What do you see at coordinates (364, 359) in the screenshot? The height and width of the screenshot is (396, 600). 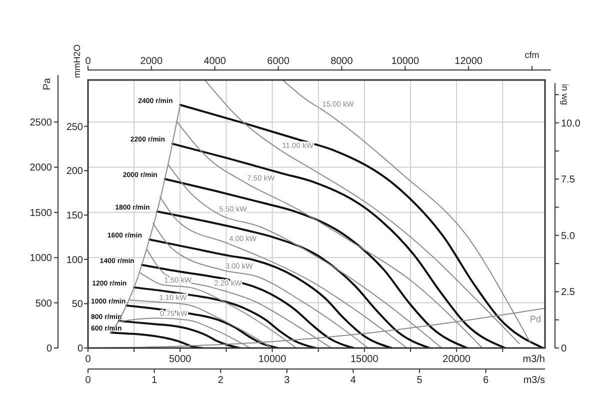 I see `x-tick-label: 15000` at bounding box center [364, 359].